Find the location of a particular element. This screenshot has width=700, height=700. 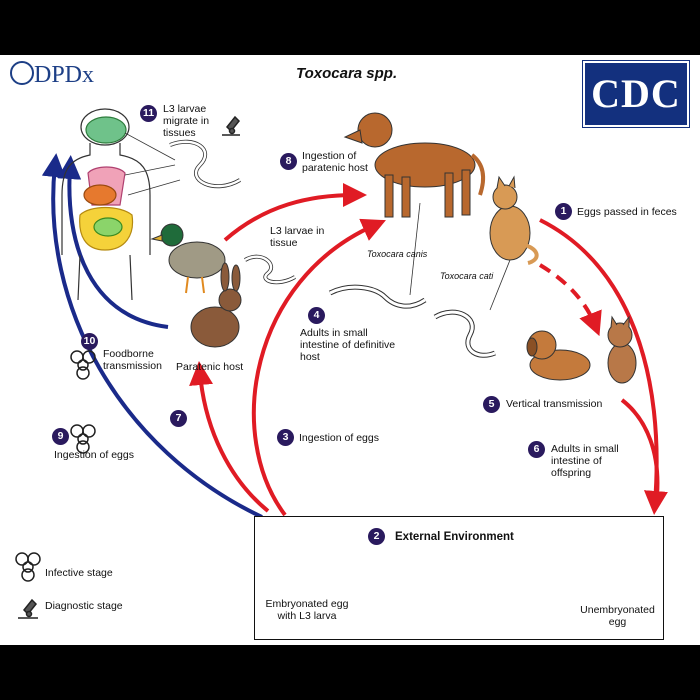

arrow-vertical-transmission is located at coordinates (570, 300).